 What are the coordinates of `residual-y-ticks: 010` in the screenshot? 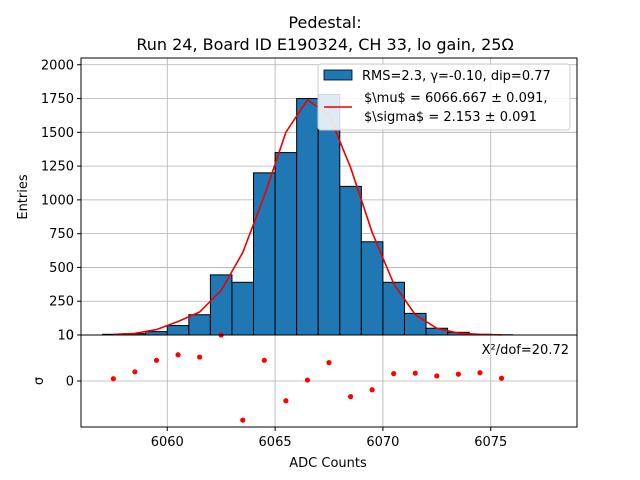 It's located at (69, 359).